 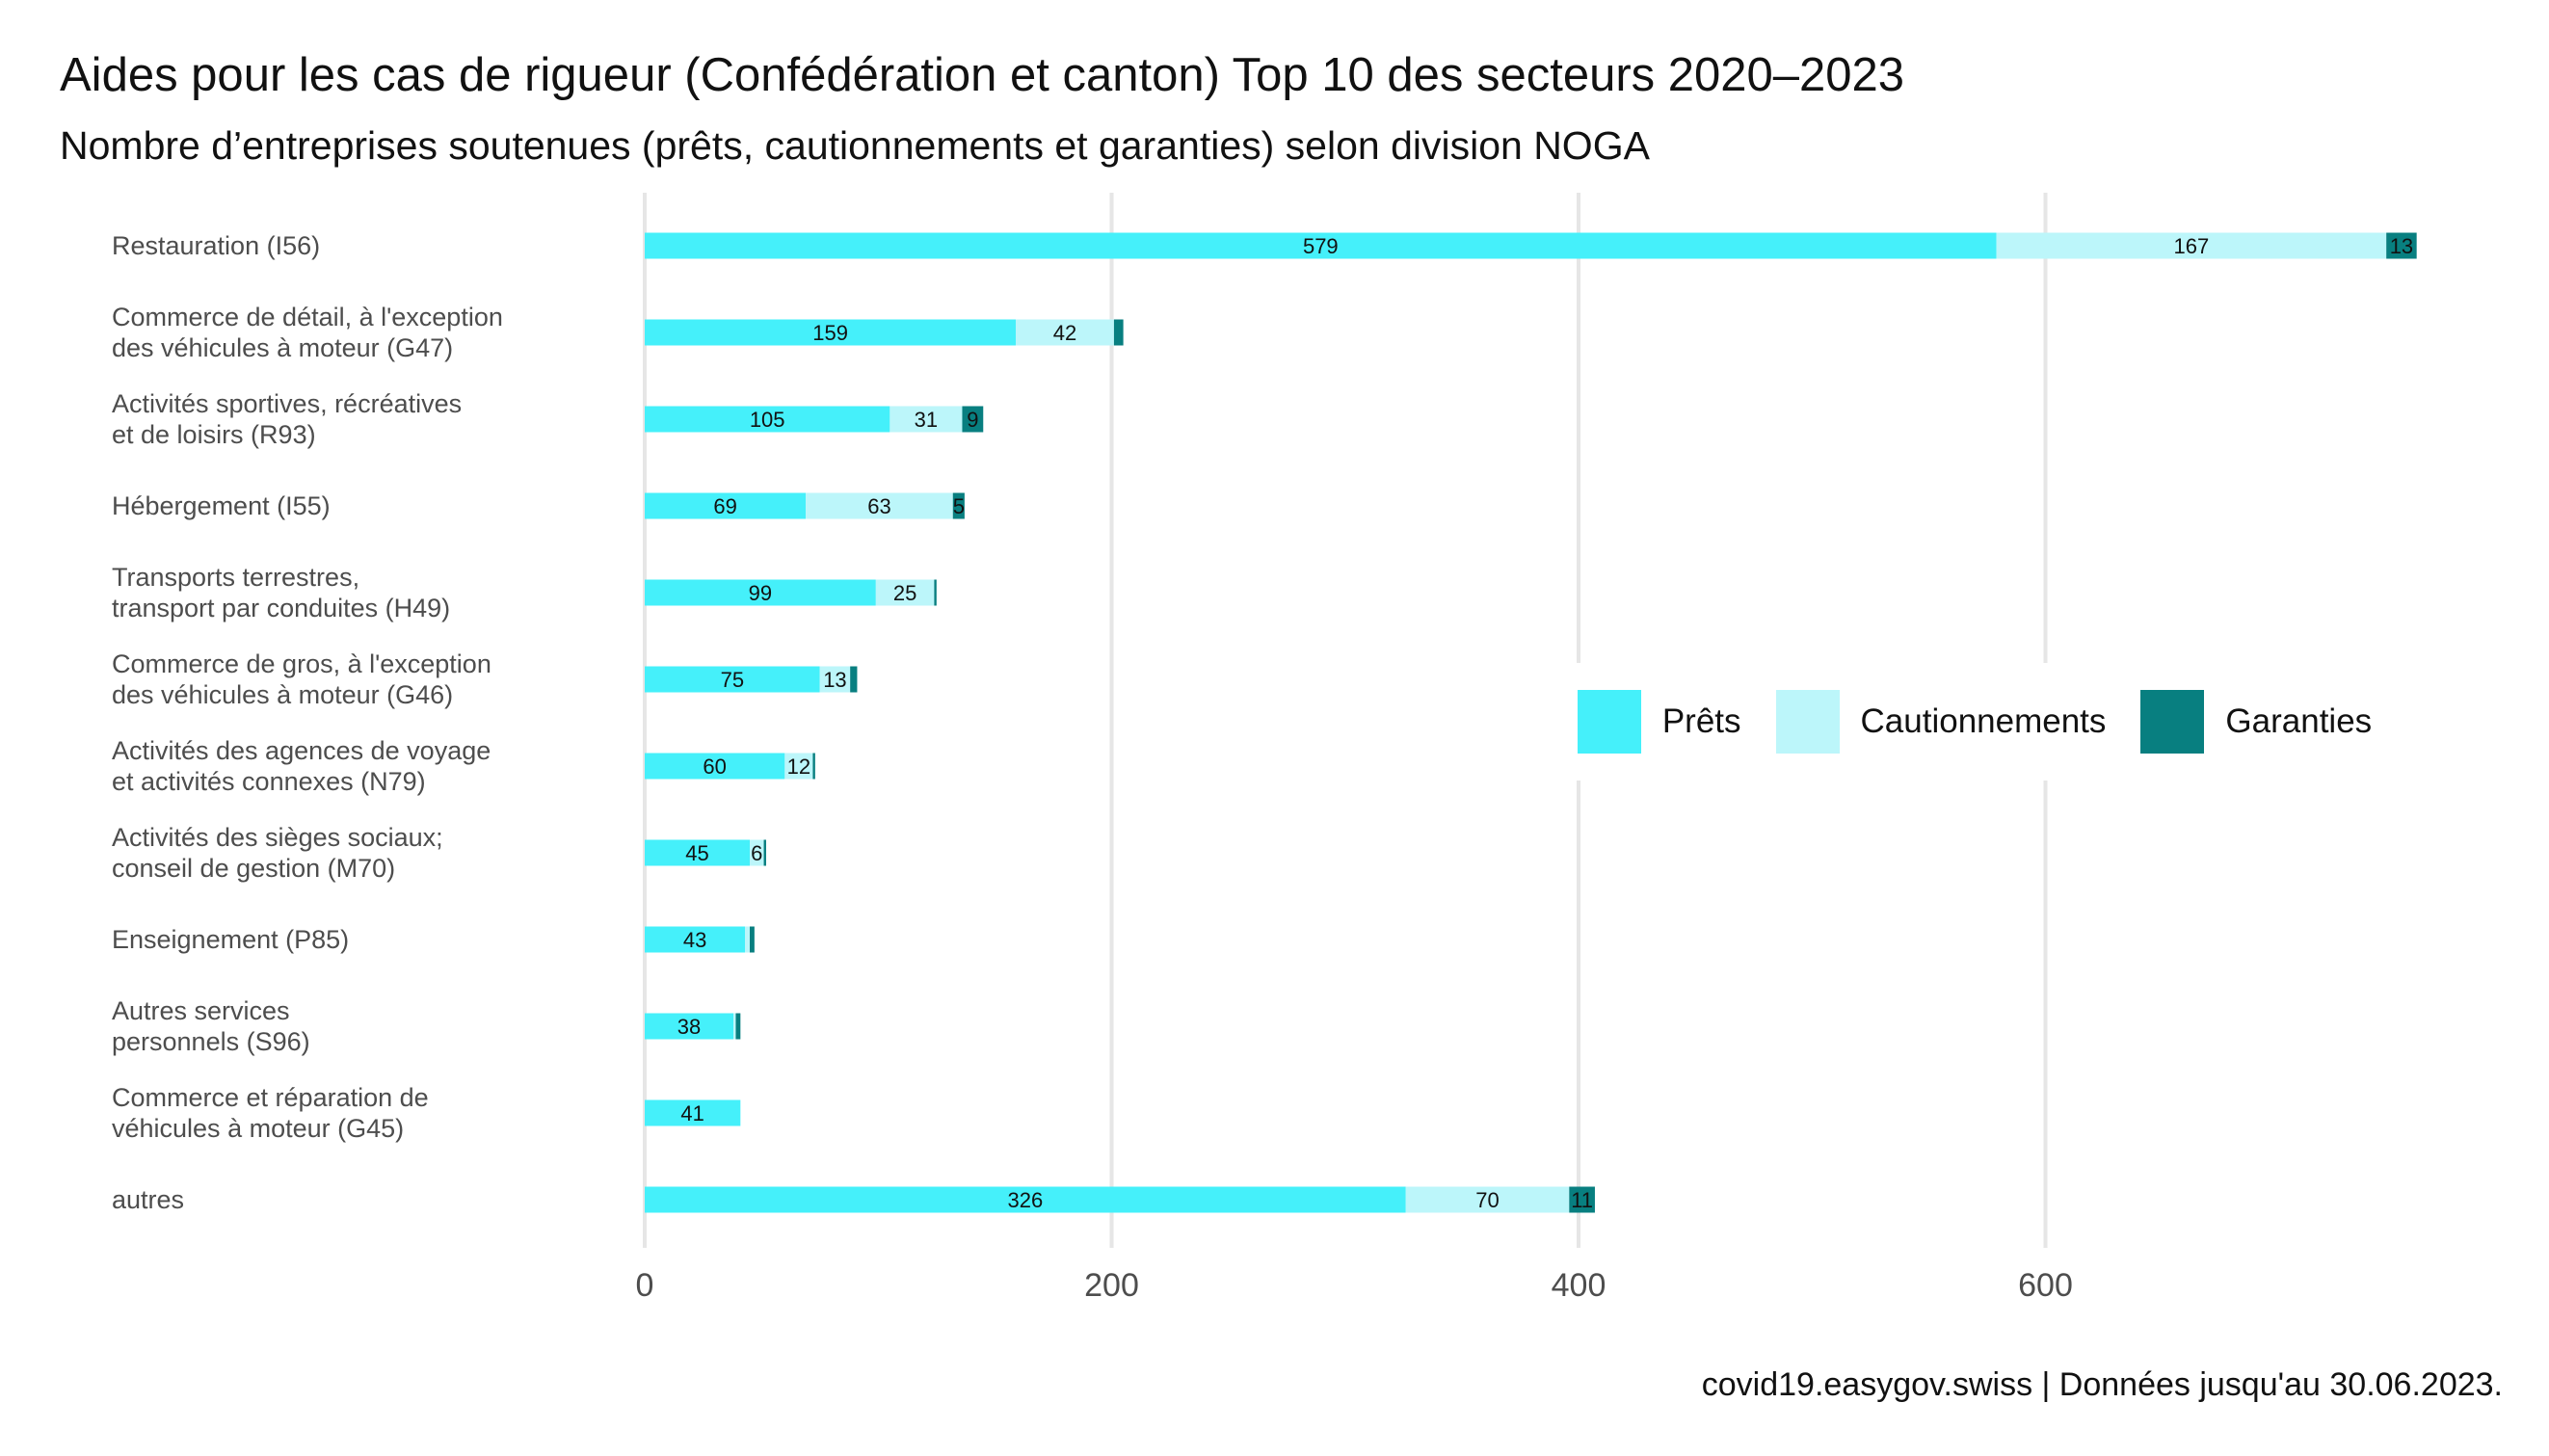 I want to click on legend-item-garanties: Garanties, so click(x=2256, y=722).